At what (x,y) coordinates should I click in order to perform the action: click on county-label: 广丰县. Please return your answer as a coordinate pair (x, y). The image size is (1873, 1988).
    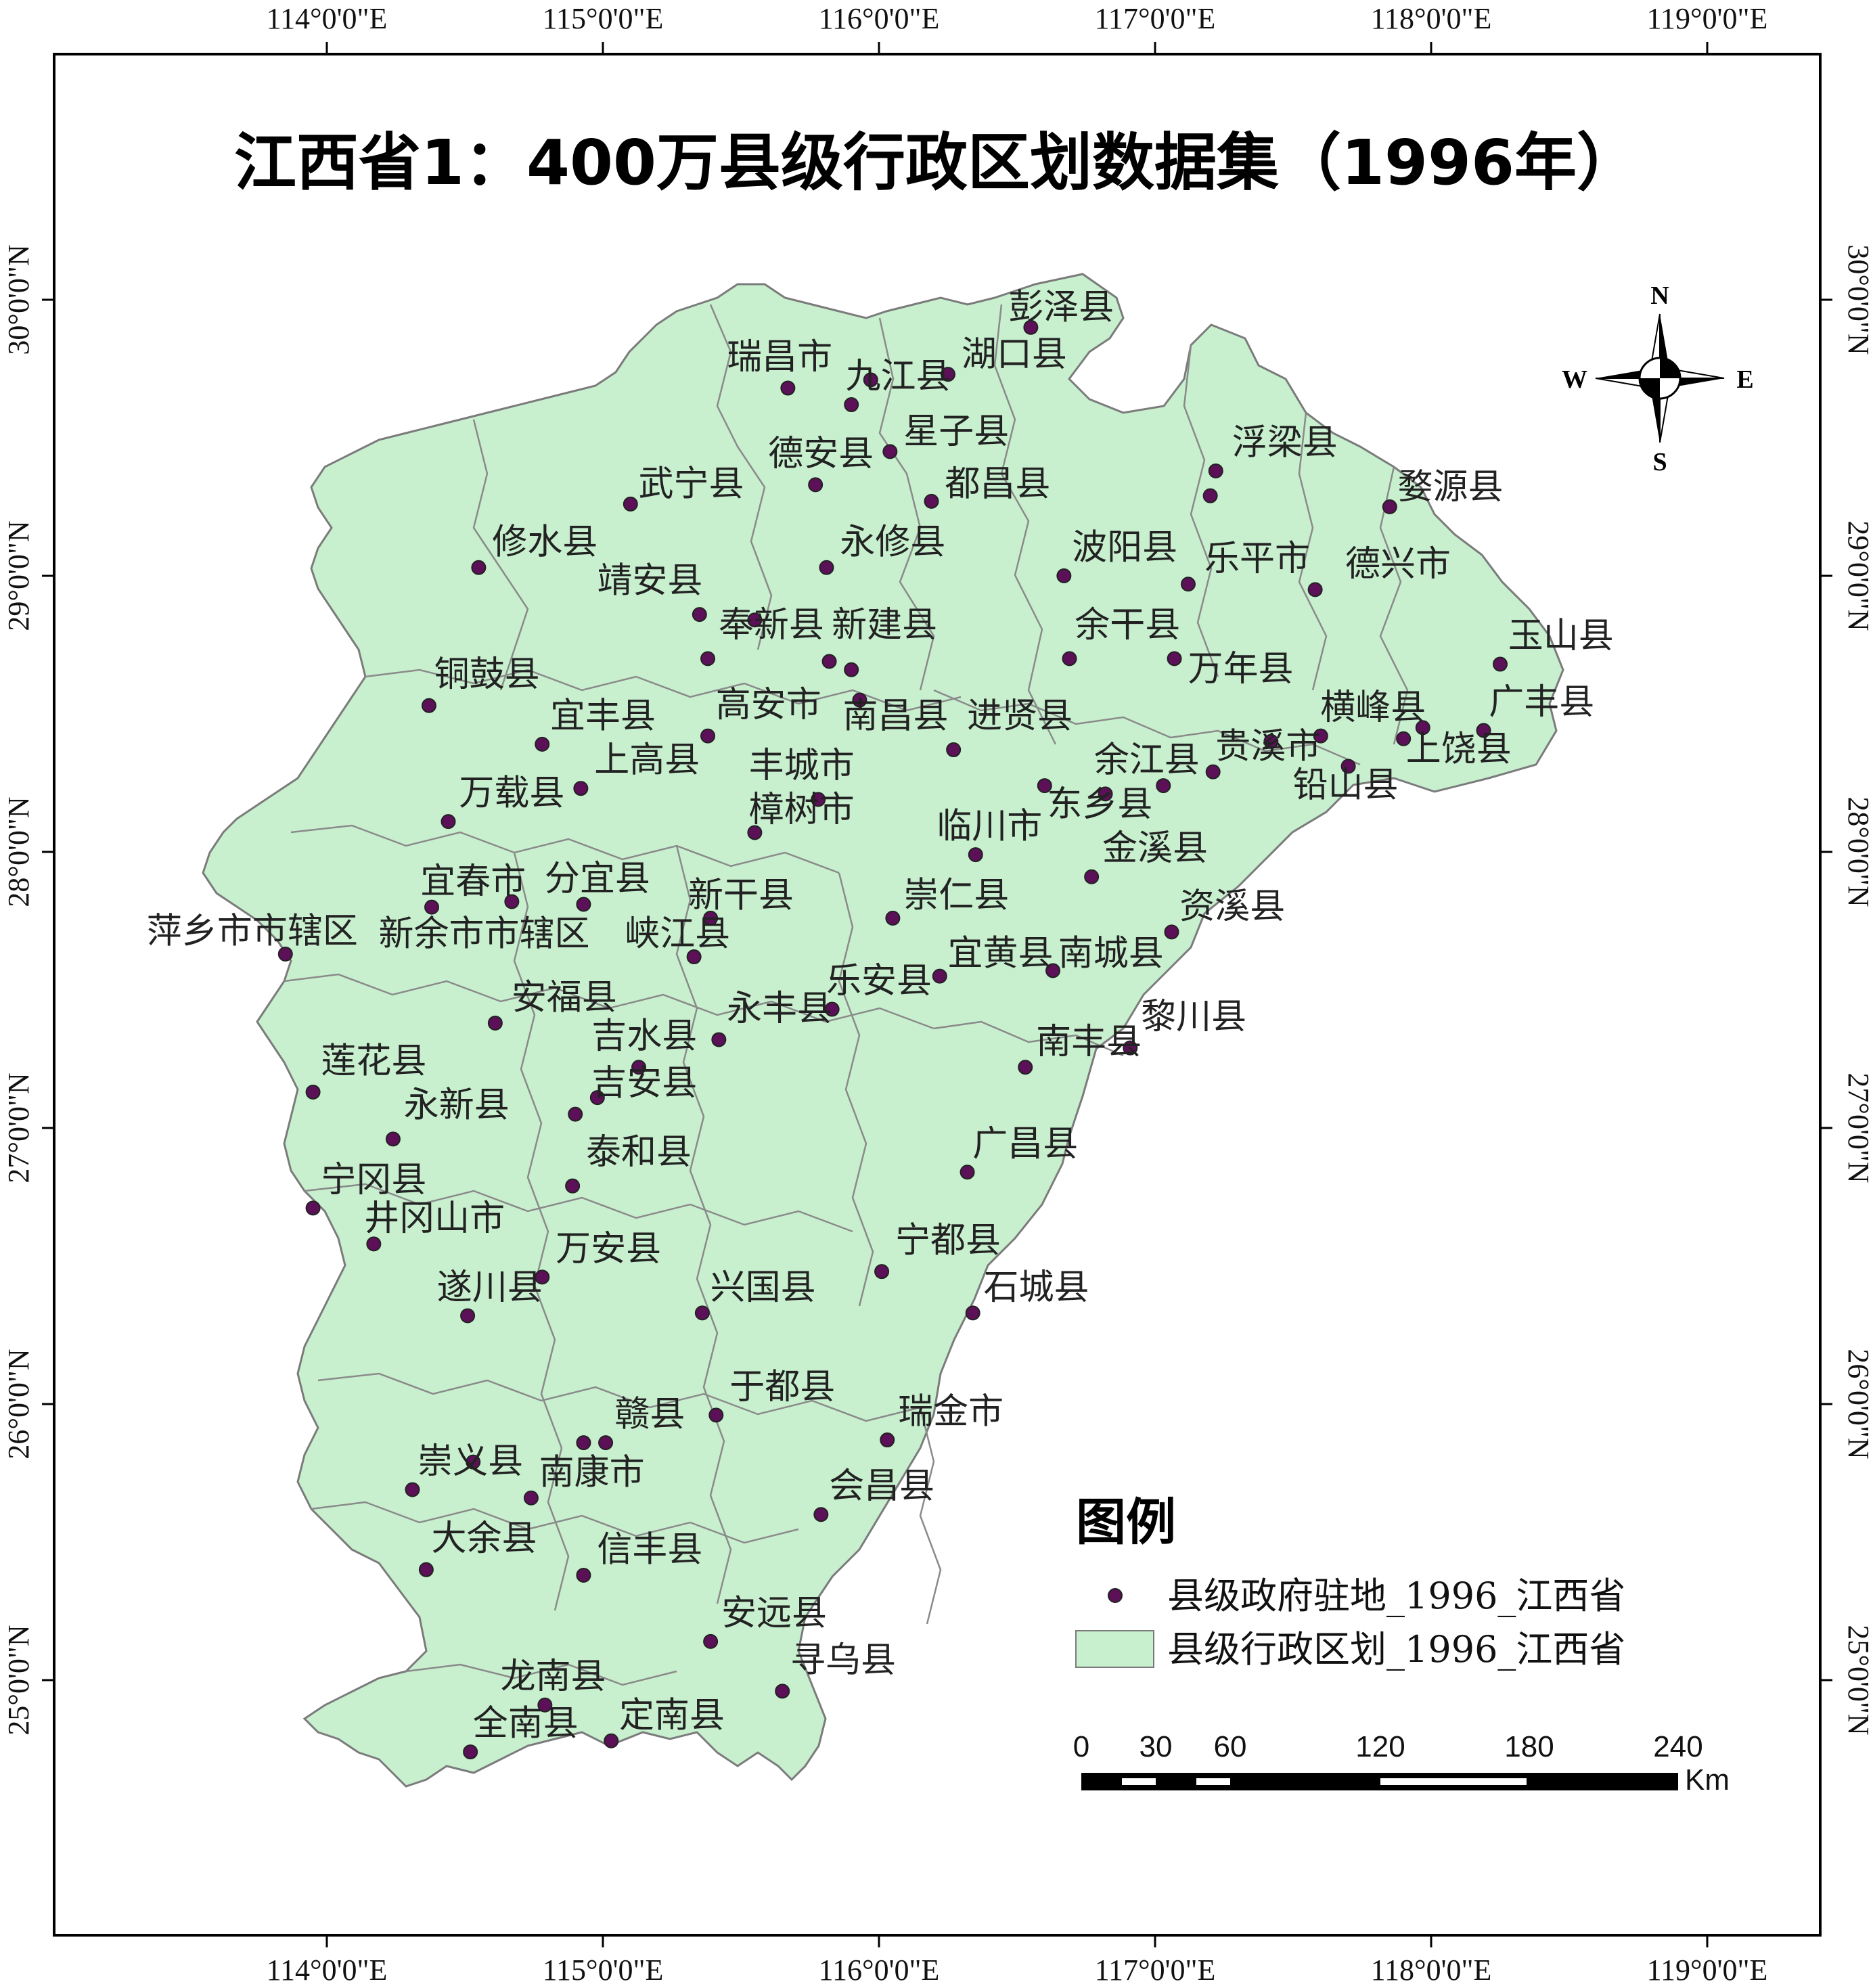
    Looking at the image, I should click on (1542, 702).